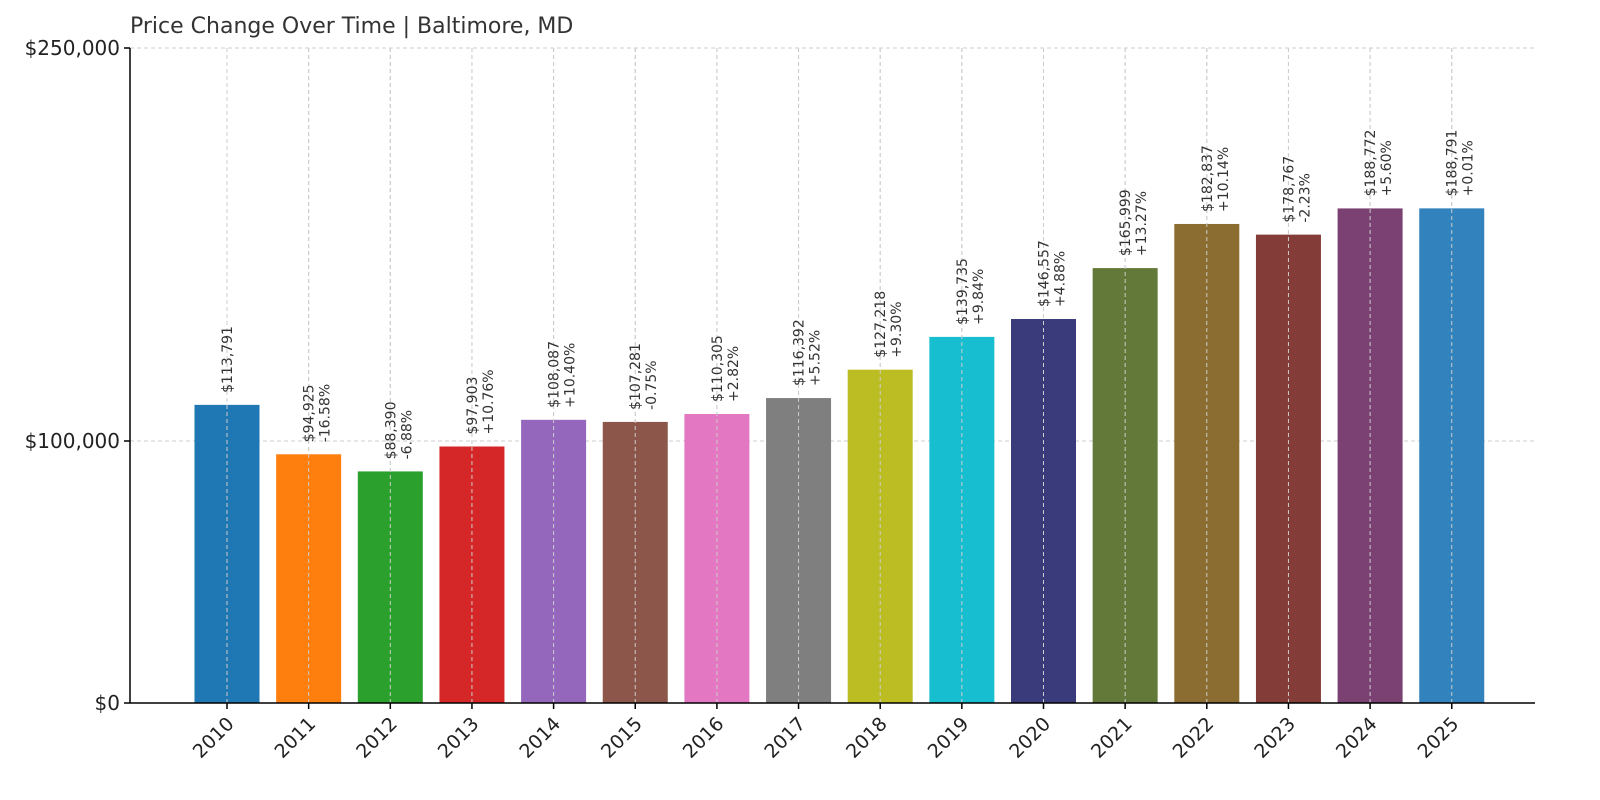 This screenshot has height=800, width=1600. Describe the element at coordinates (881, 324) in the screenshot. I see `value-label: $127,218` at that location.